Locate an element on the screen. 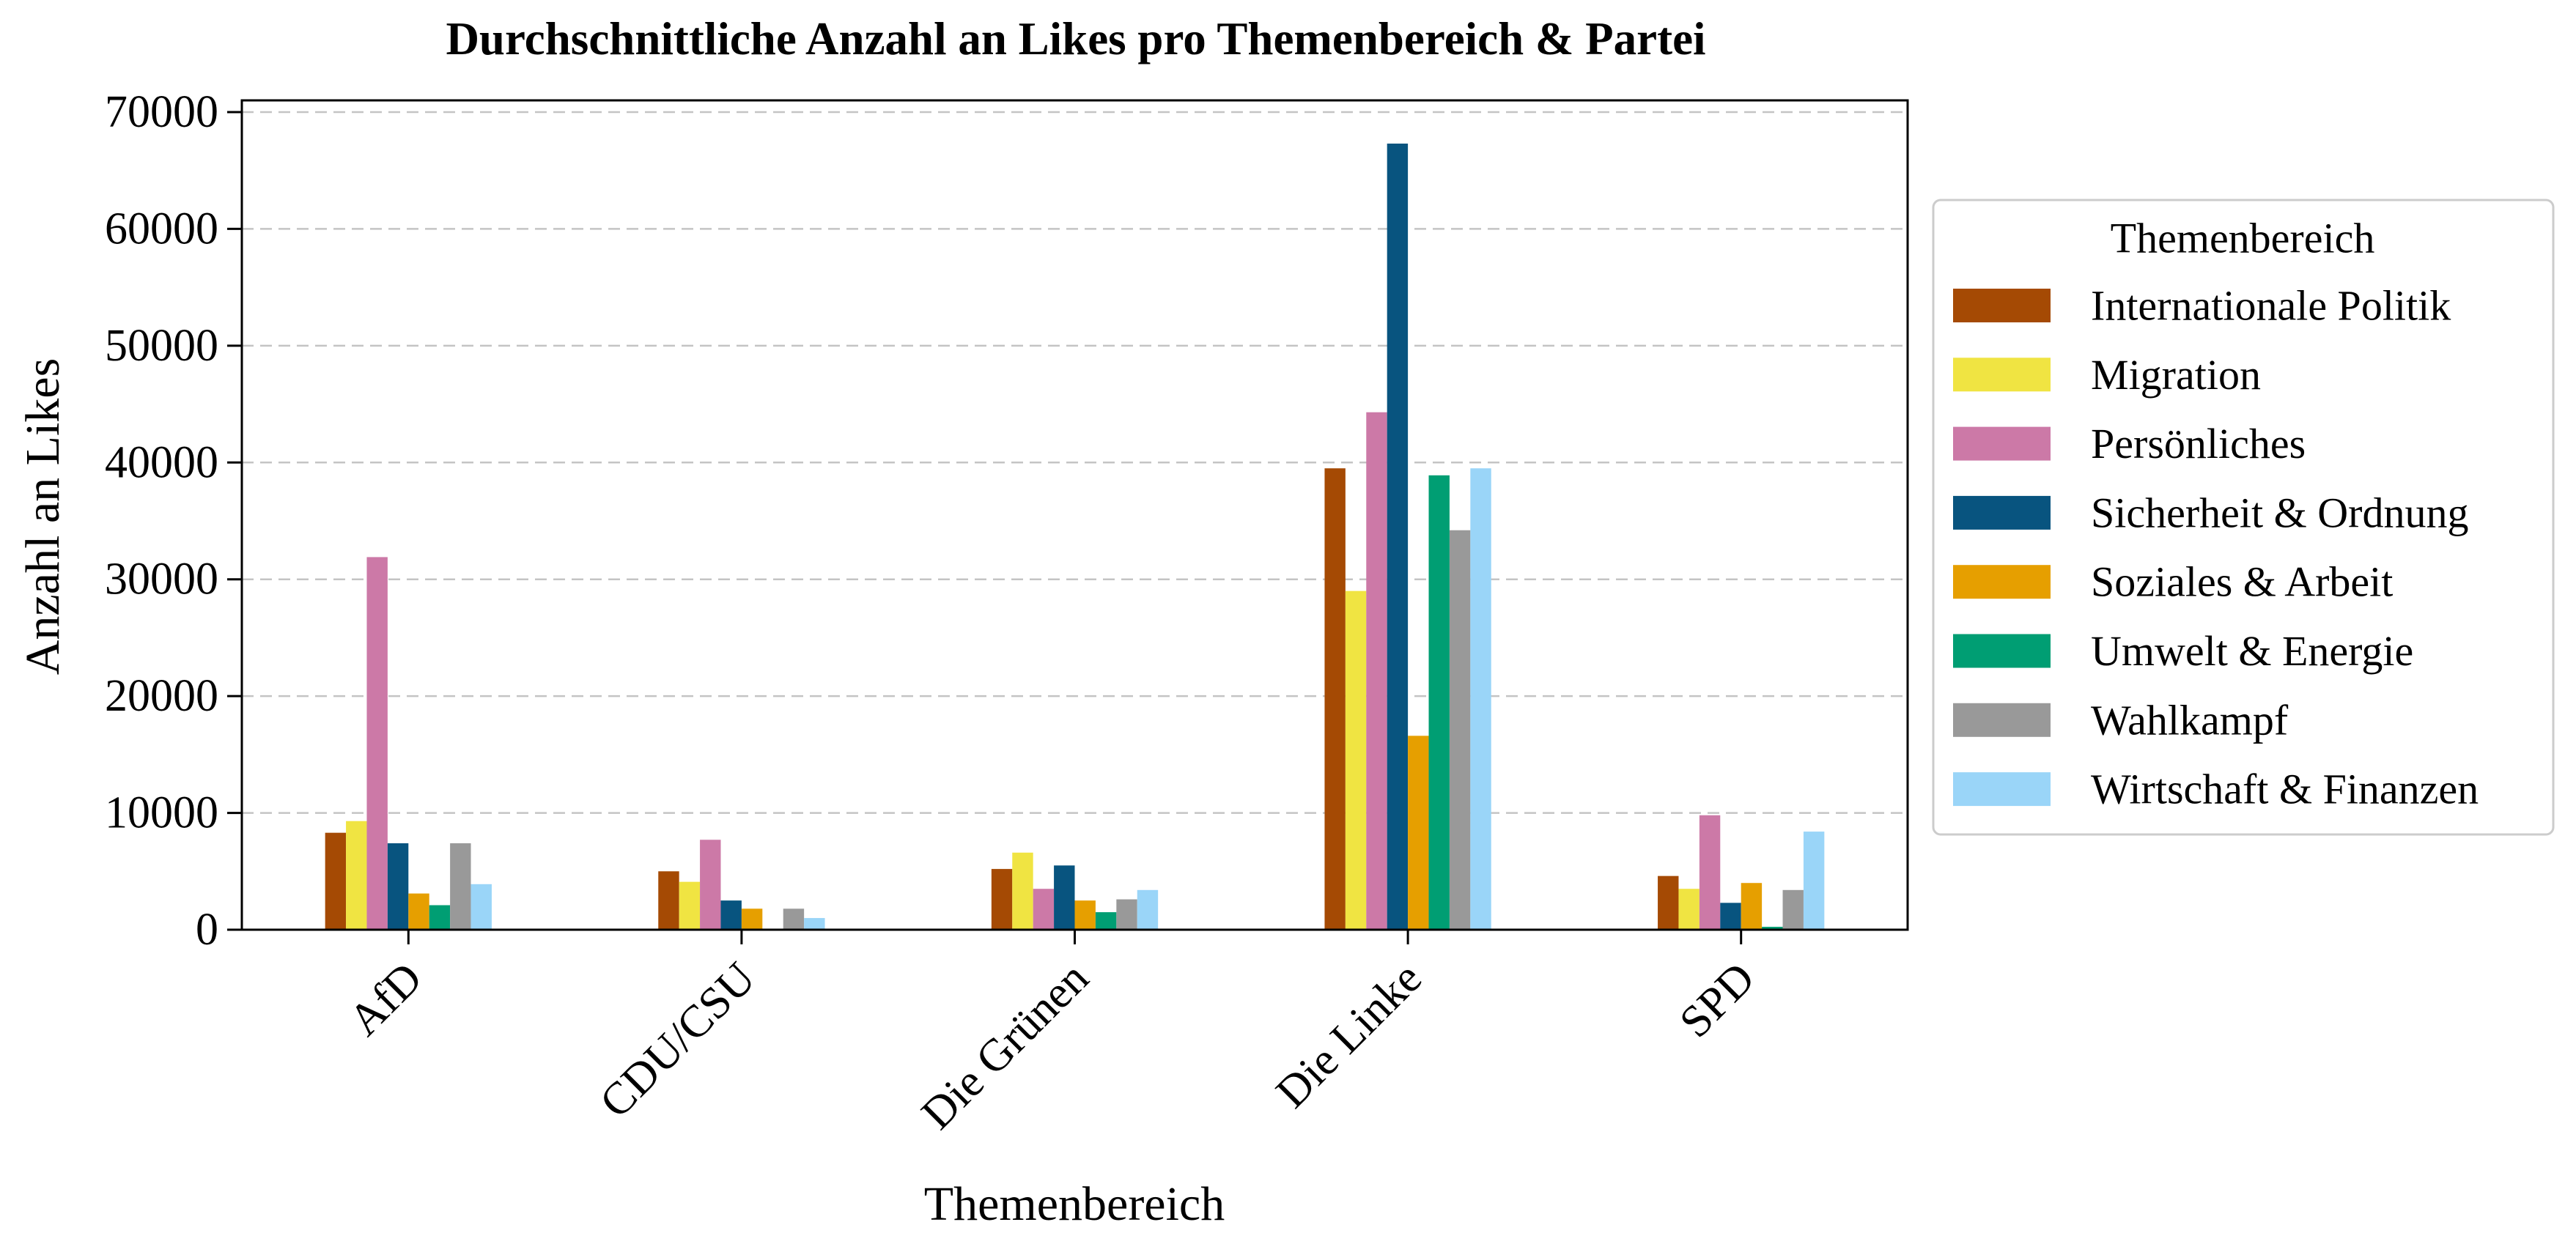 The height and width of the screenshot is (1255, 2576). bar-migration-die-gruenen is located at coordinates (1022, 891).